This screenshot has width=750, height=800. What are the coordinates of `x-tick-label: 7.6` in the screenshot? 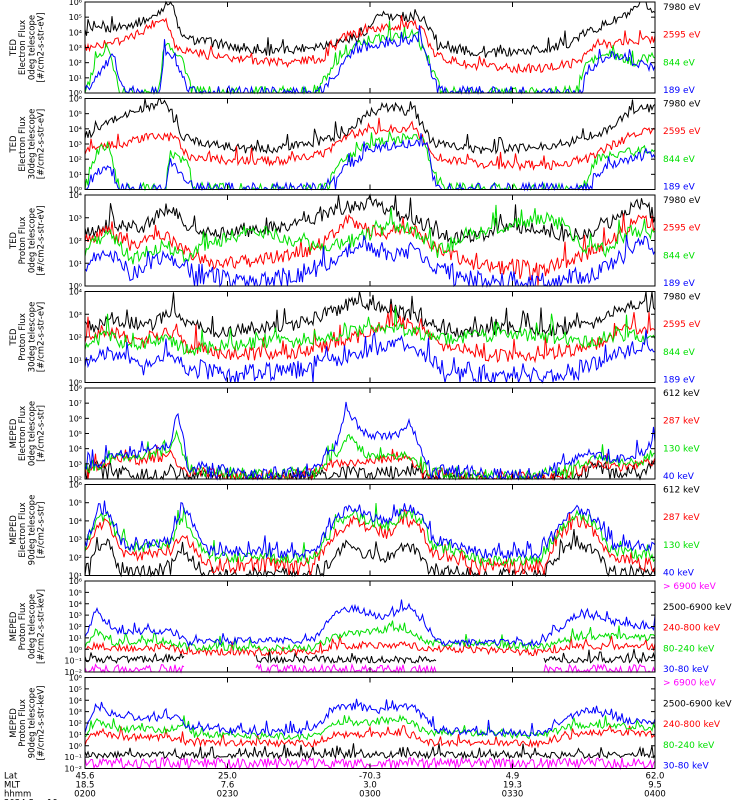 It's located at (228, 786).